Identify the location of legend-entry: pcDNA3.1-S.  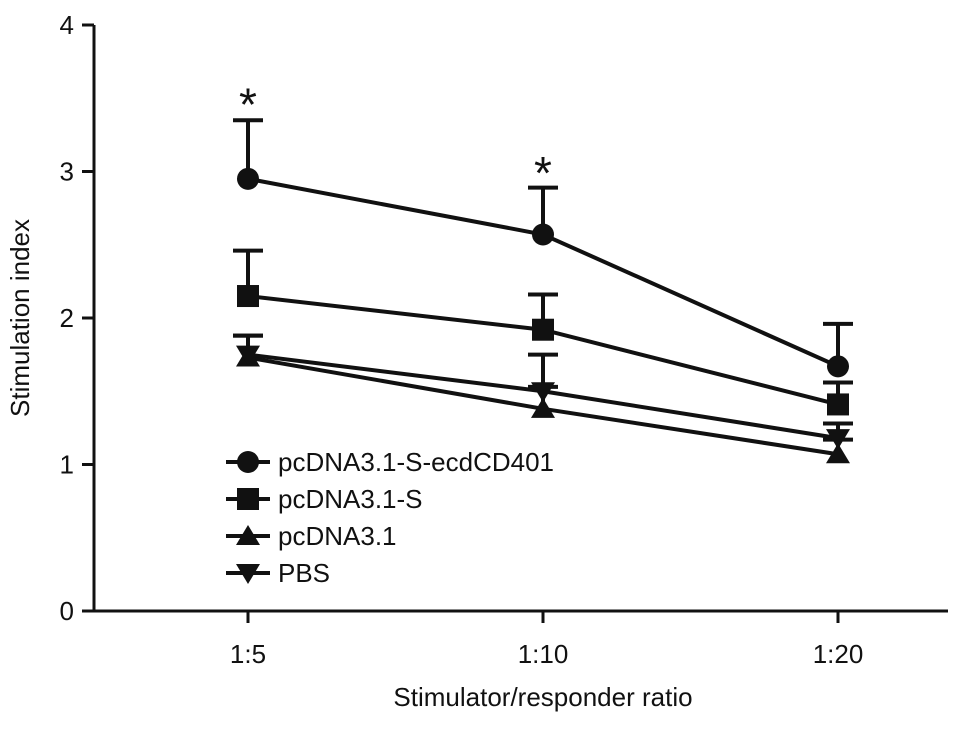
(324, 499).